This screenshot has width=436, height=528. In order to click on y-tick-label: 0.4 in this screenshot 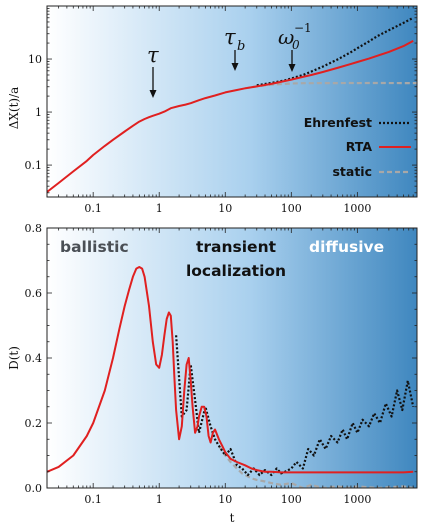, I will do `click(34, 358)`.